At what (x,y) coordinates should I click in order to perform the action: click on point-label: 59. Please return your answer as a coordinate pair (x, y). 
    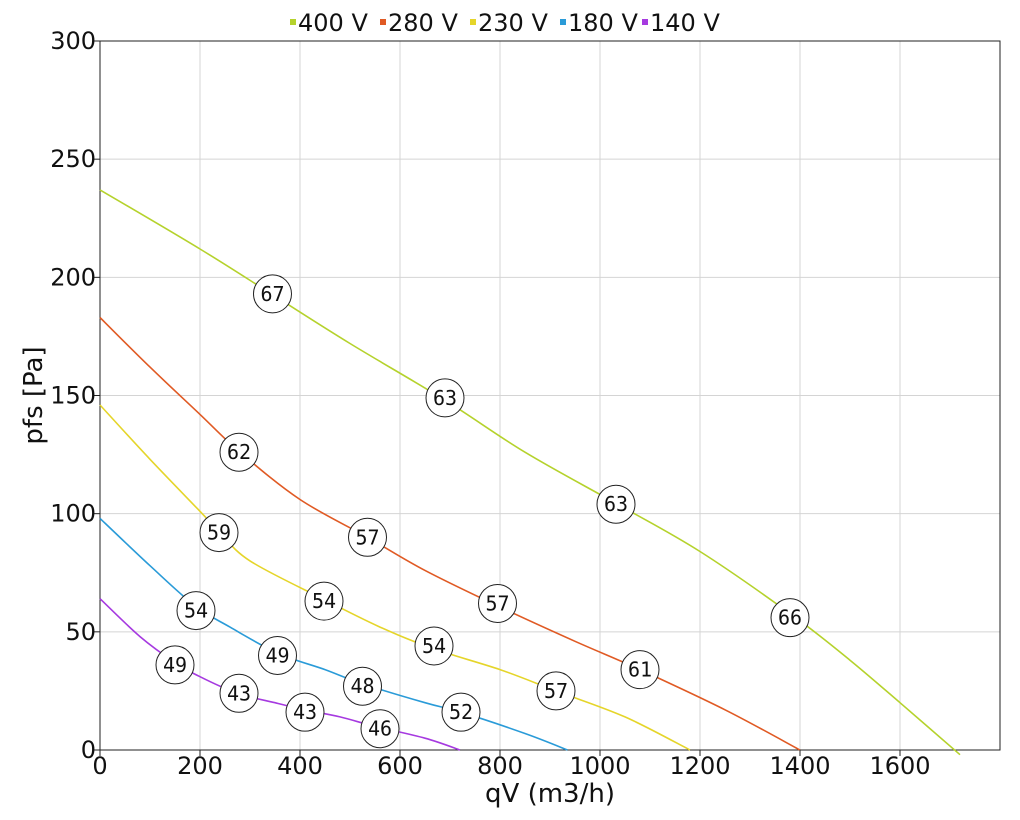
    Looking at the image, I should click on (219, 533).